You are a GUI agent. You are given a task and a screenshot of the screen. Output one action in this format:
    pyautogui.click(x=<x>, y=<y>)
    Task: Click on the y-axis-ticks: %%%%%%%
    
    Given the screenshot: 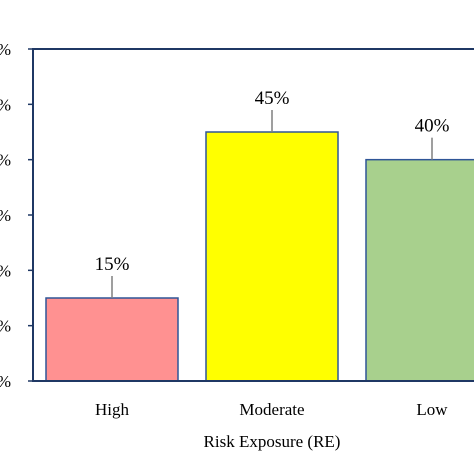 What is the action you would take?
    pyautogui.click(x=16, y=215)
    